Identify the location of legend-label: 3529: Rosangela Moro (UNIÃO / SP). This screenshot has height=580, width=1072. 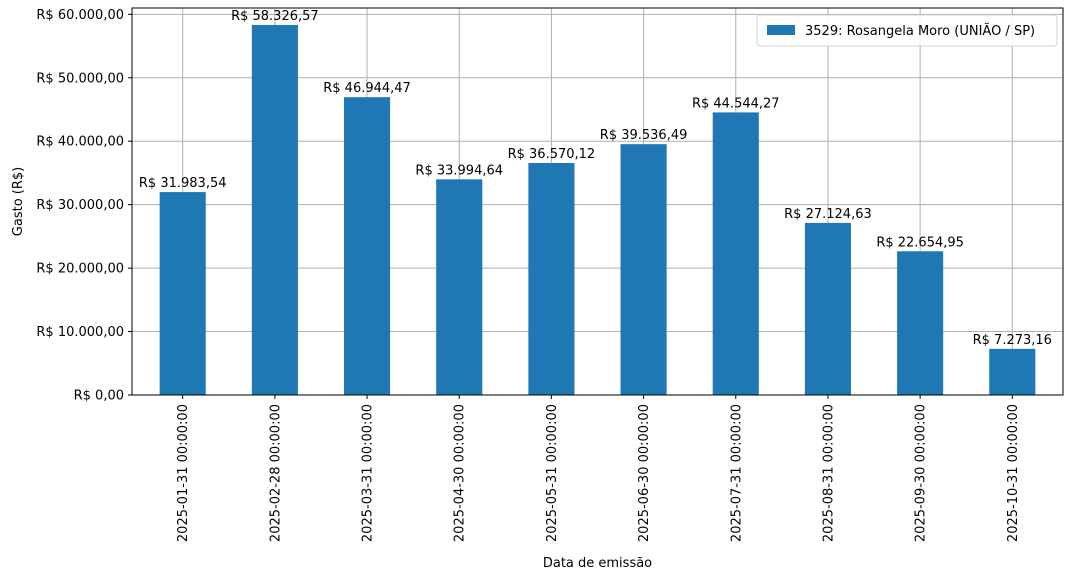
(920, 31).